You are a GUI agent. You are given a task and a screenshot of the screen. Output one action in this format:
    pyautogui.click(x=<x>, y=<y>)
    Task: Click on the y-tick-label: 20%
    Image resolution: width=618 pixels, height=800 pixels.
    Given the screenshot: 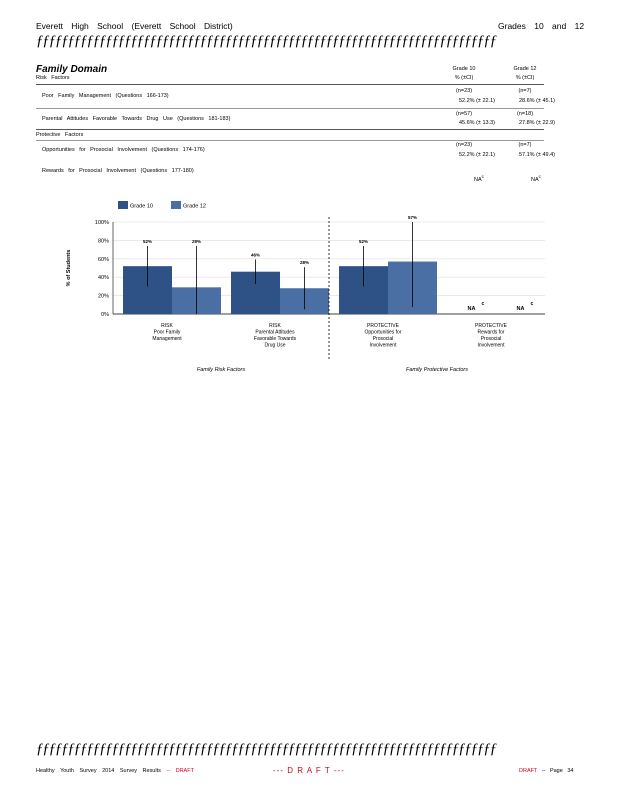 What is the action you would take?
    pyautogui.click(x=103, y=297)
    